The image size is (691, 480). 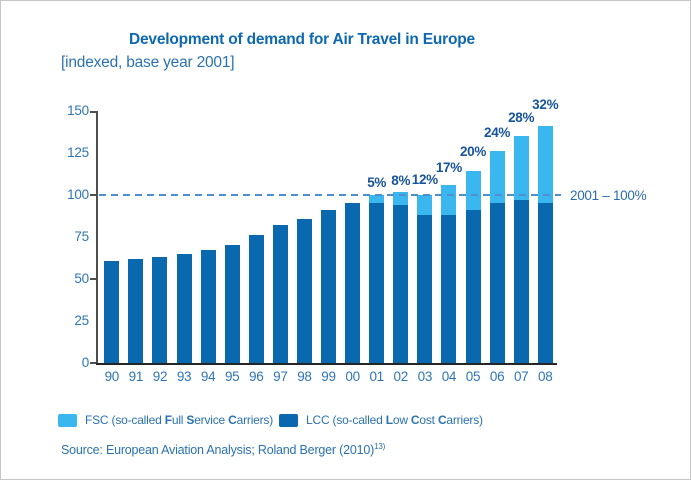 What do you see at coordinates (352, 376) in the screenshot?
I see `x-tick-label: 00` at bounding box center [352, 376].